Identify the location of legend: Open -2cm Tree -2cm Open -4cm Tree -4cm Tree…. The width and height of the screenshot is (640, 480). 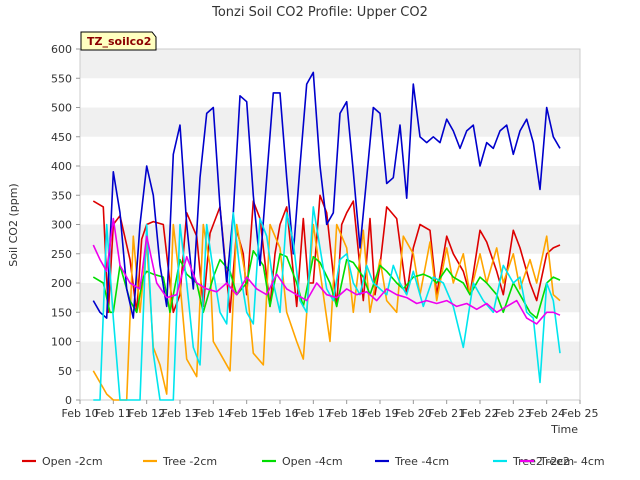
(313, 461).